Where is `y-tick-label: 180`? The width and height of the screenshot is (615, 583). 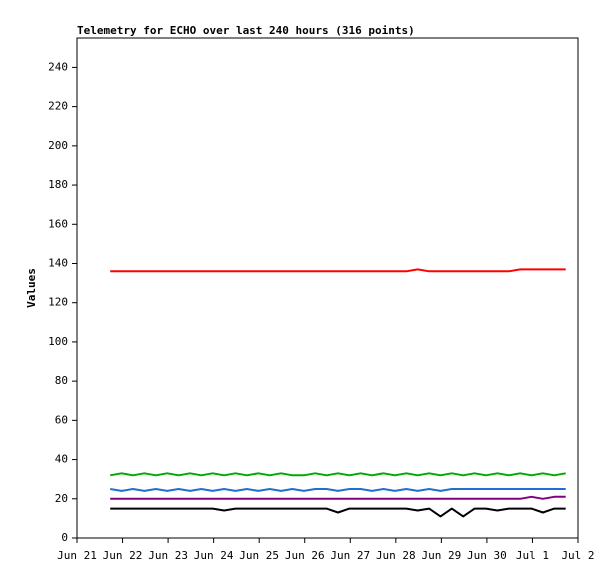
y-tick-label: 180 is located at coordinates (58, 184).